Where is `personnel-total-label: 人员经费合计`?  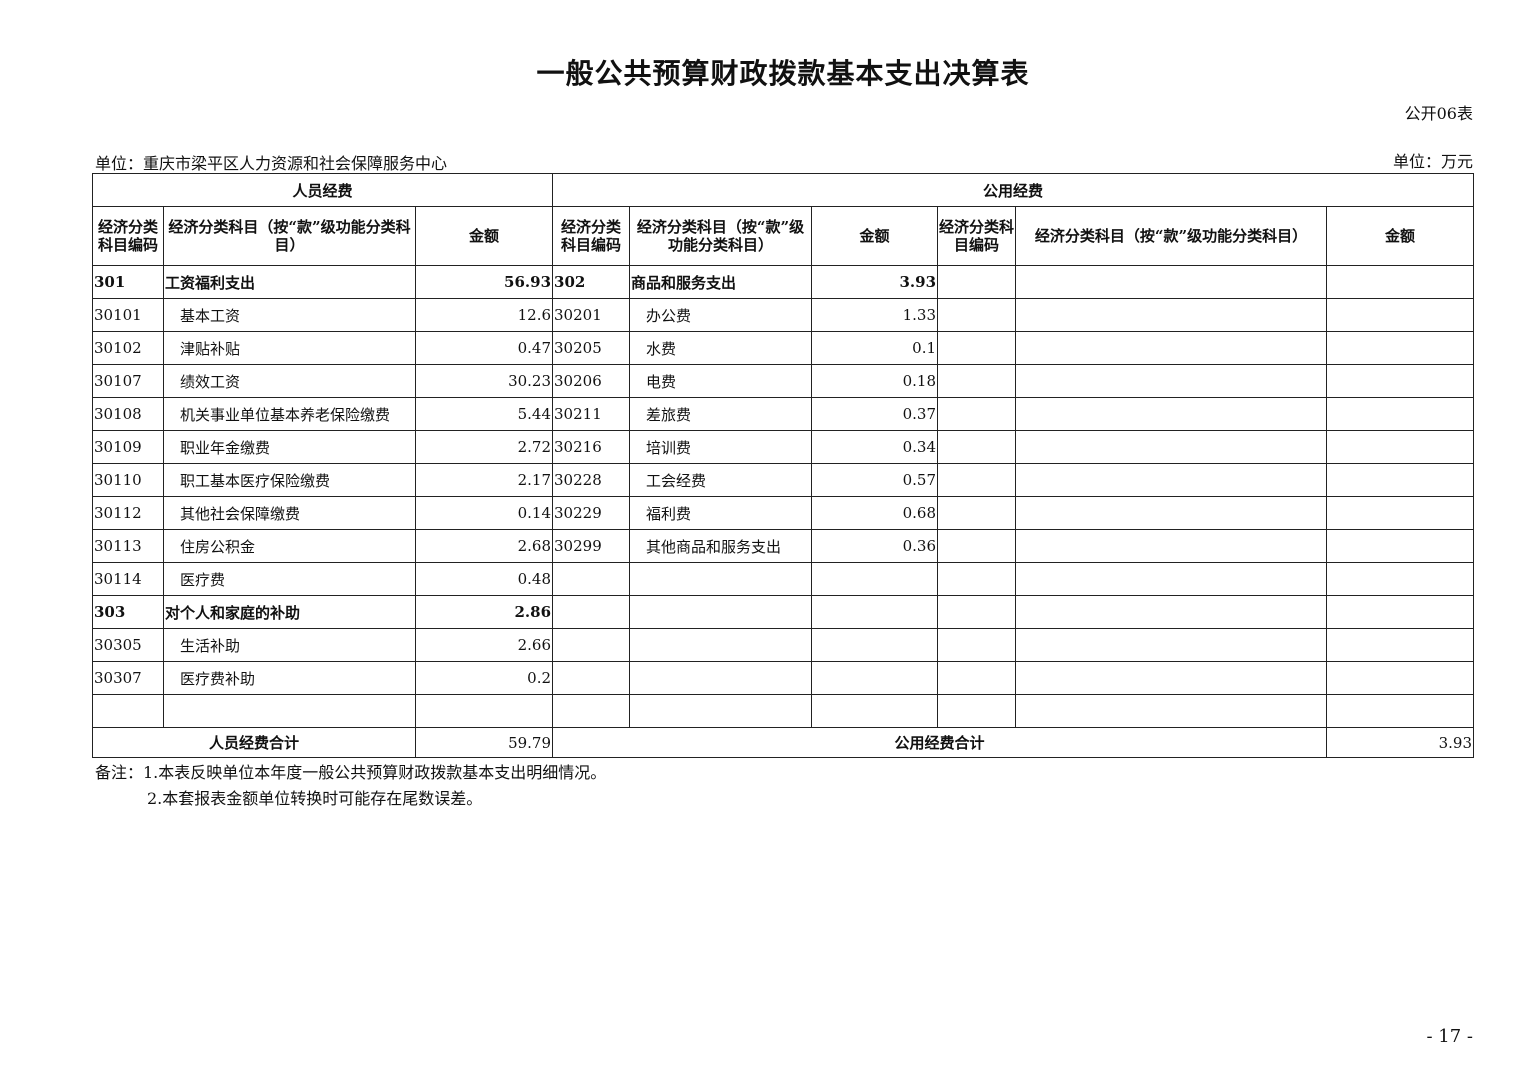 personnel-total-label: 人员经费合计 is located at coordinates (254, 742).